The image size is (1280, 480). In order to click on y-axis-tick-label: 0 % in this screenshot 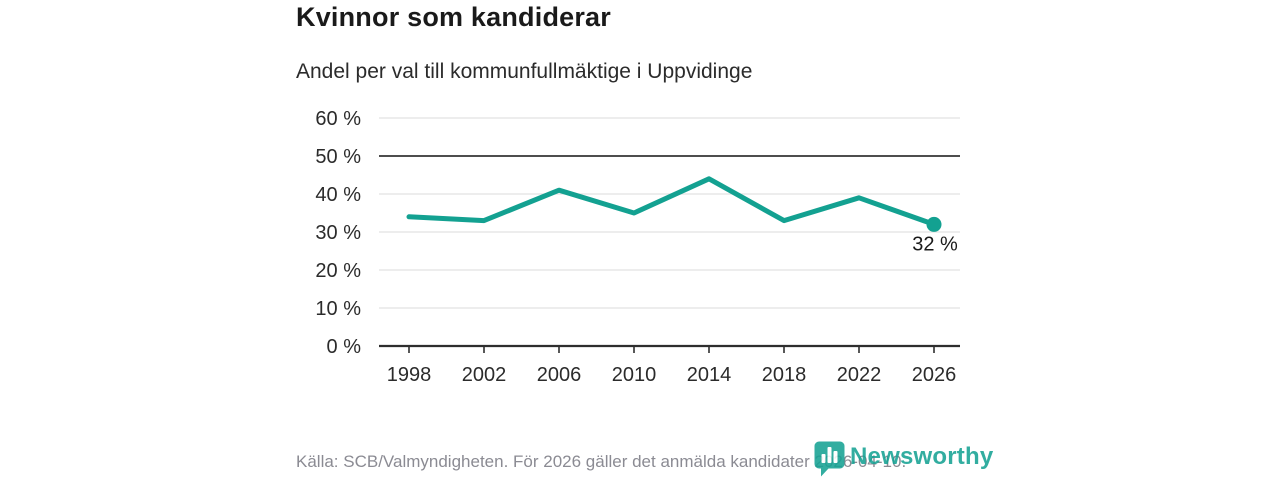, I will do `click(344, 347)`.